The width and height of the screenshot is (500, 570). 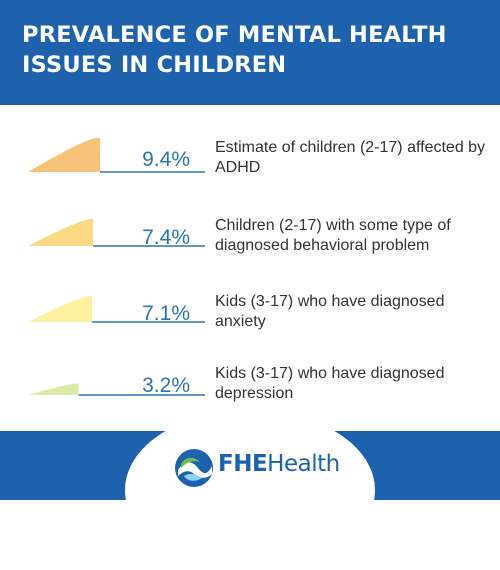 I want to click on logo-brand: FHE, so click(x=243, y=464).